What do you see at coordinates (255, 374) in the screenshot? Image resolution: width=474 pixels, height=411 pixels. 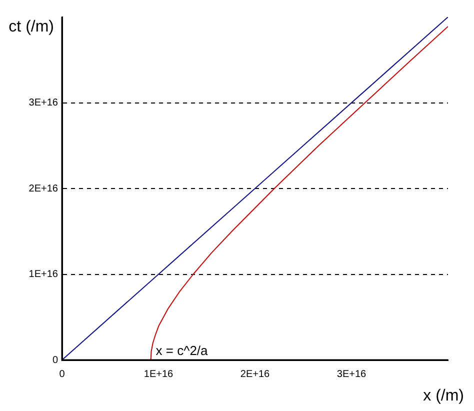 I see `x-tick-label: 2E+16` at bounding box center [255, 374].